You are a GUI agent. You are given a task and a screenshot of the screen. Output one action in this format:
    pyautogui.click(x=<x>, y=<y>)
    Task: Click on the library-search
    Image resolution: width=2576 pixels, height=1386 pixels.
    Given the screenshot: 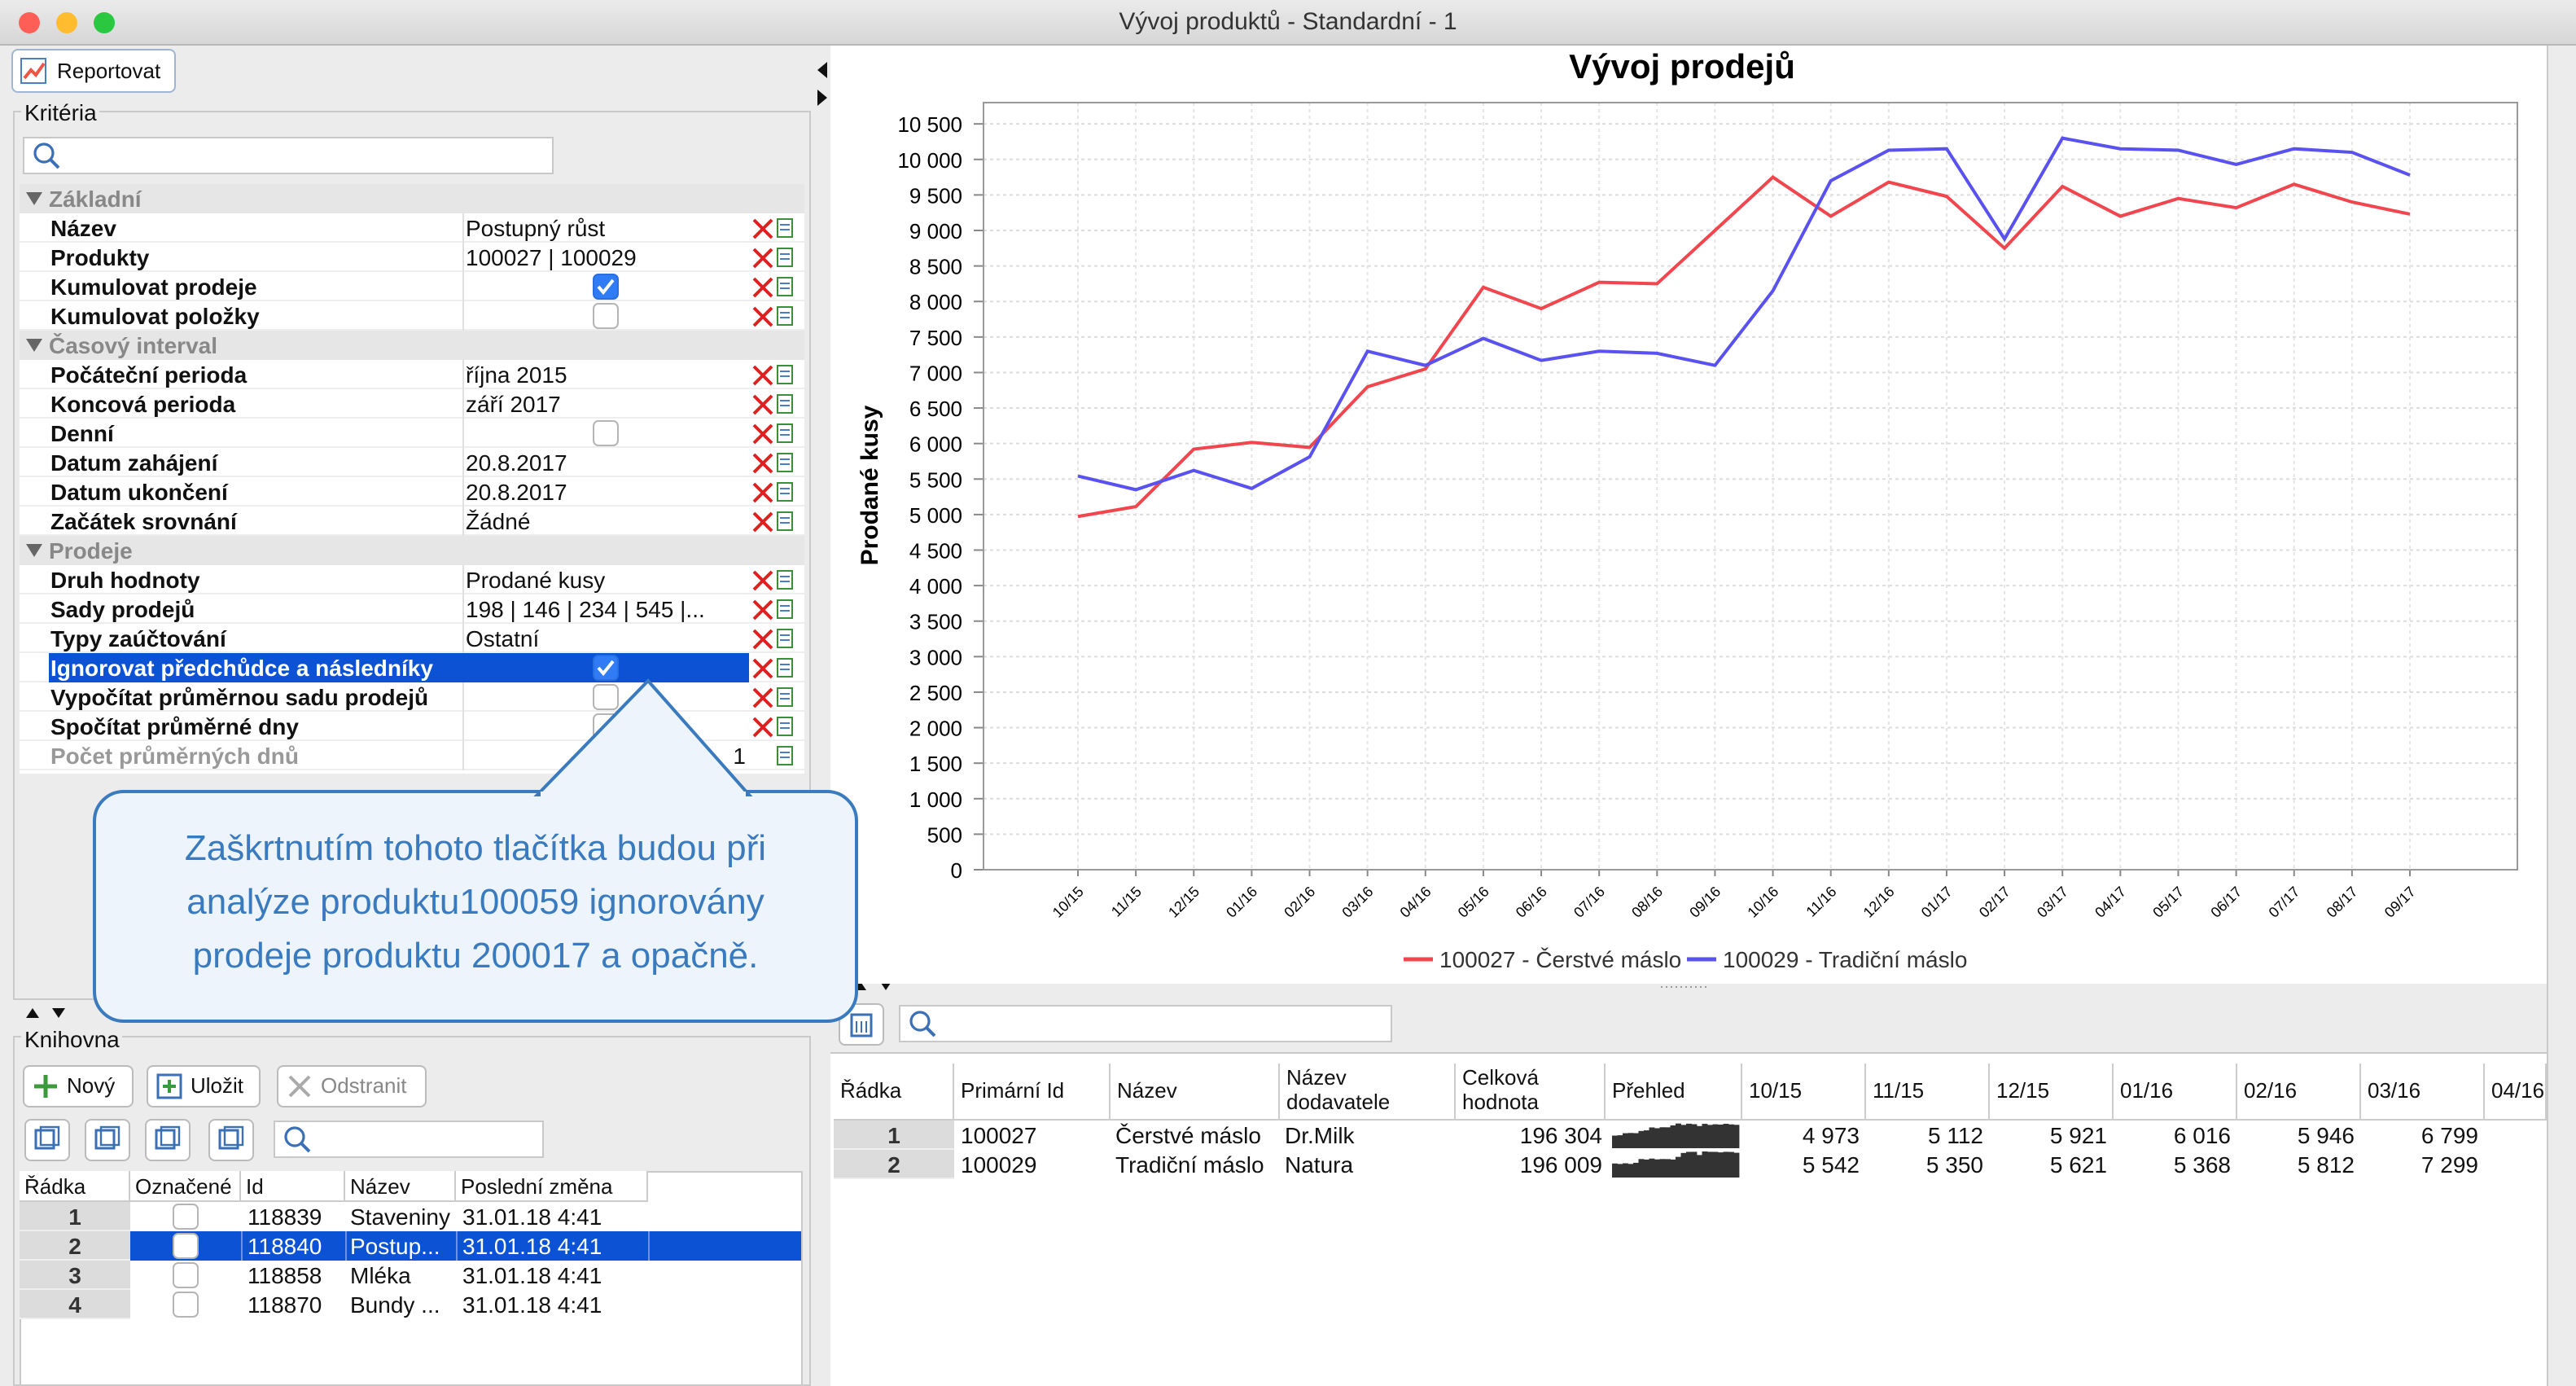 What is the action you would take?
    pyautogui.click(x=409, y=1139)
    